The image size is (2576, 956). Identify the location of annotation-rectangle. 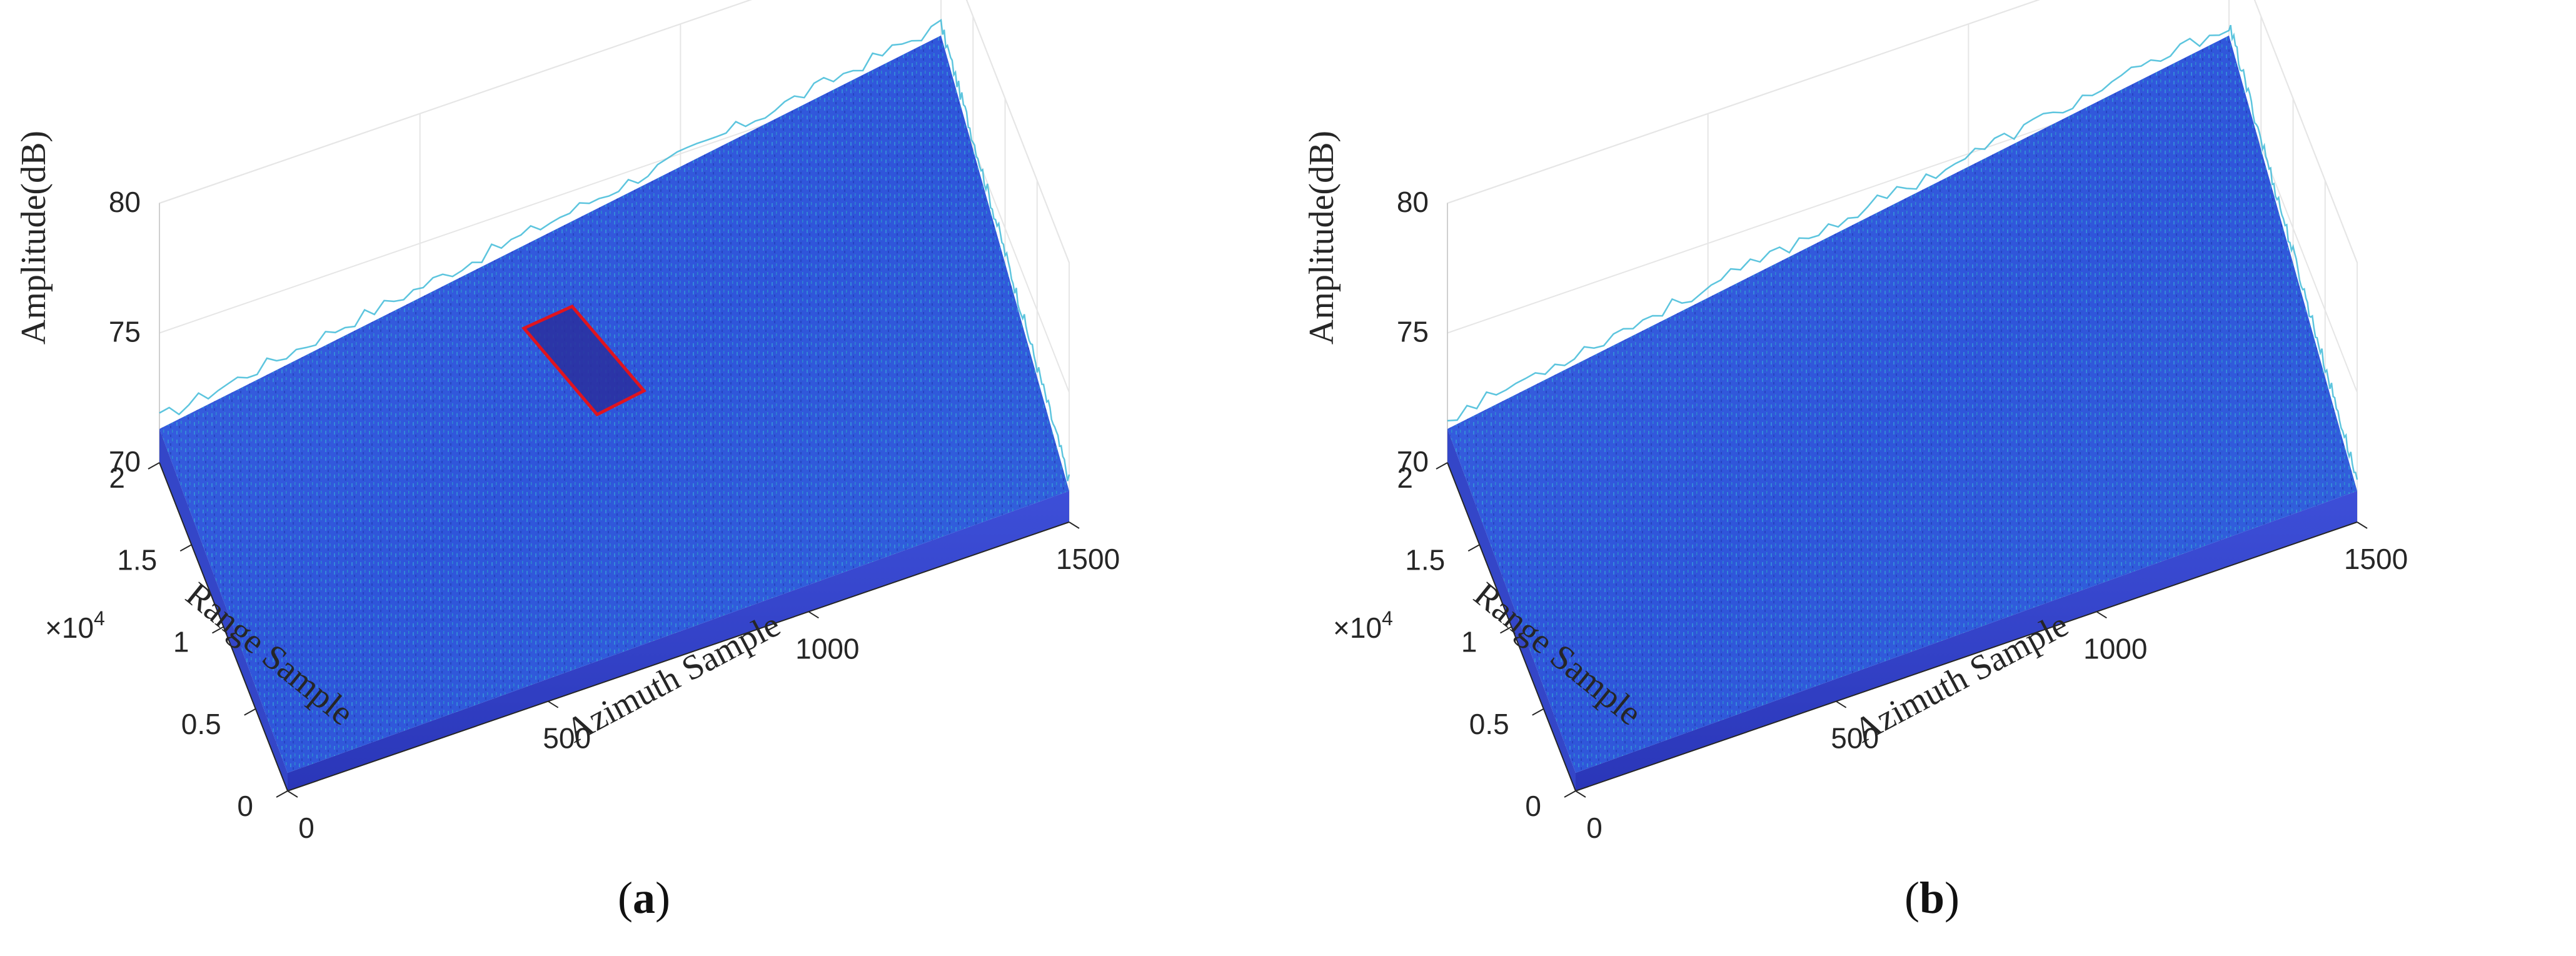
(584, 360).